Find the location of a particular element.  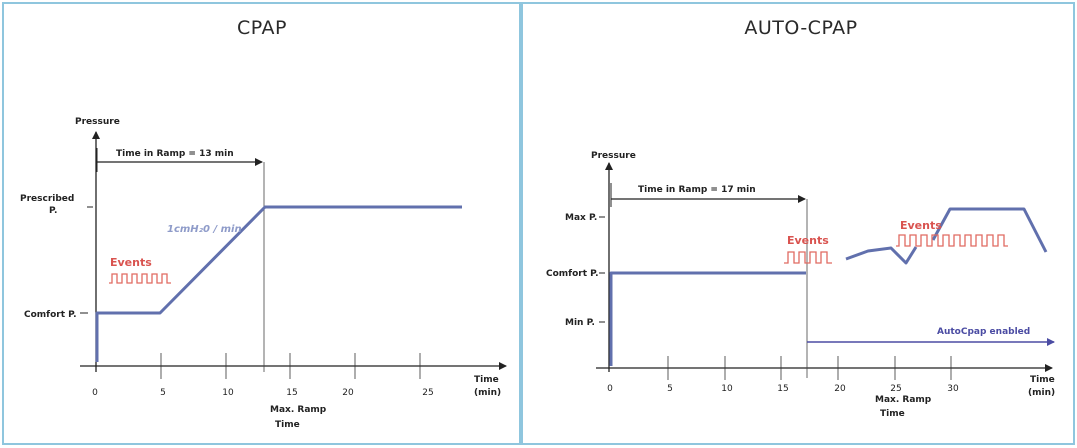

auto-events-label-1: Events is located at coordinates (808, 240).